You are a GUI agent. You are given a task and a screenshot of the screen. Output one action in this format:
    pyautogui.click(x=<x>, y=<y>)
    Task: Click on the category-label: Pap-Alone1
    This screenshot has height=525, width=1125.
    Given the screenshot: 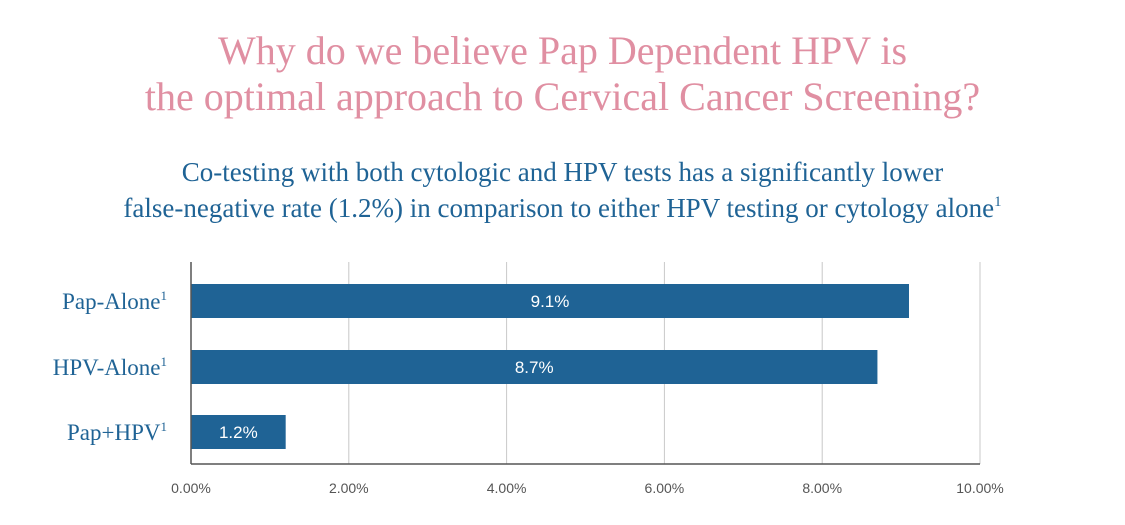 What is the action you would take?
    pyautogui.click(x=114, y=301)
    